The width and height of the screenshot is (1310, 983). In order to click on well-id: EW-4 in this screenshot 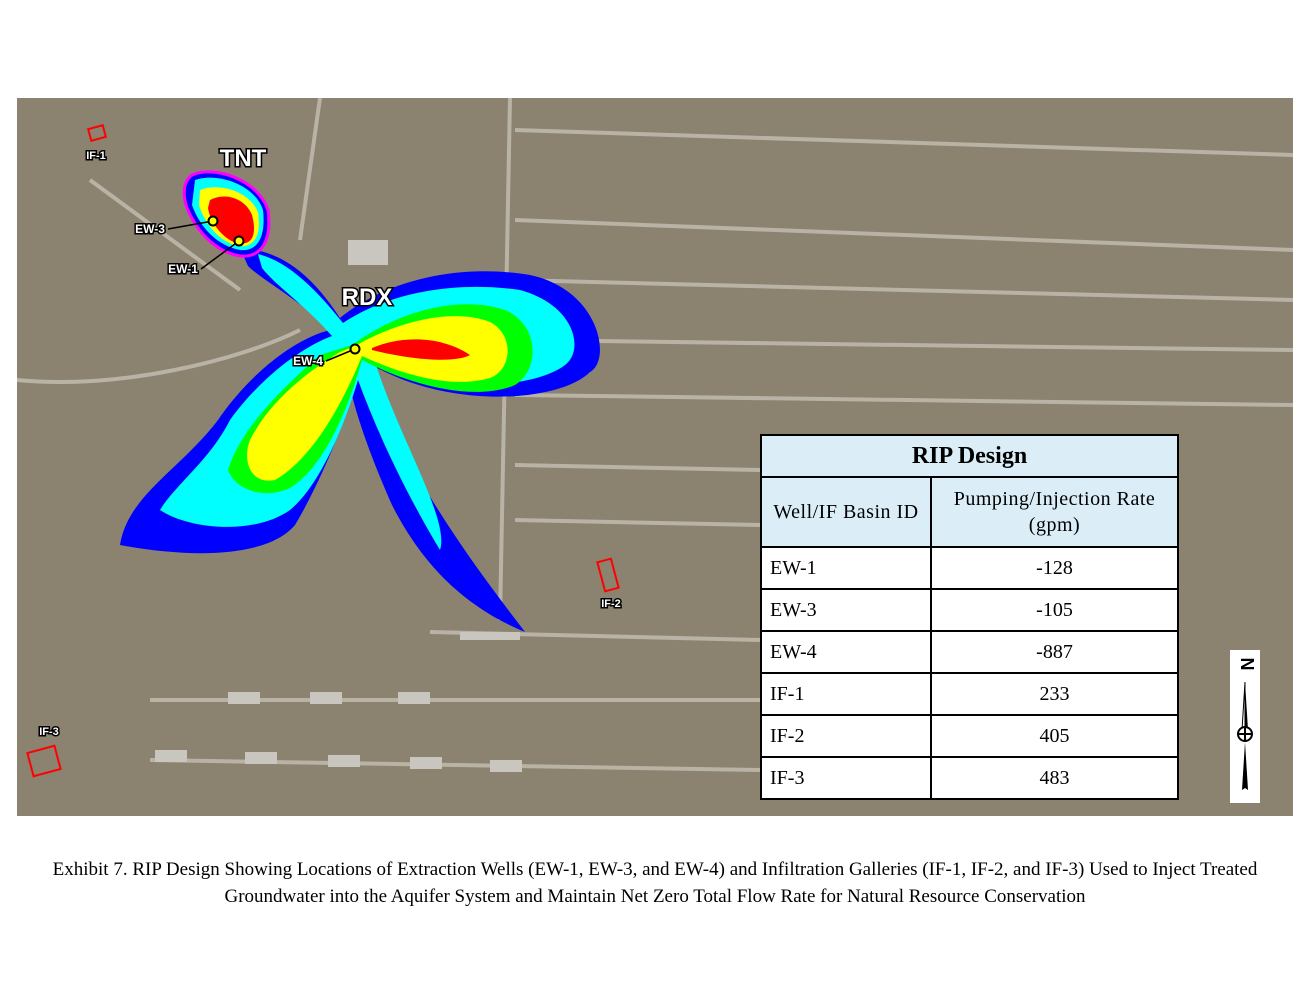, I will do `click(846, 652)`.